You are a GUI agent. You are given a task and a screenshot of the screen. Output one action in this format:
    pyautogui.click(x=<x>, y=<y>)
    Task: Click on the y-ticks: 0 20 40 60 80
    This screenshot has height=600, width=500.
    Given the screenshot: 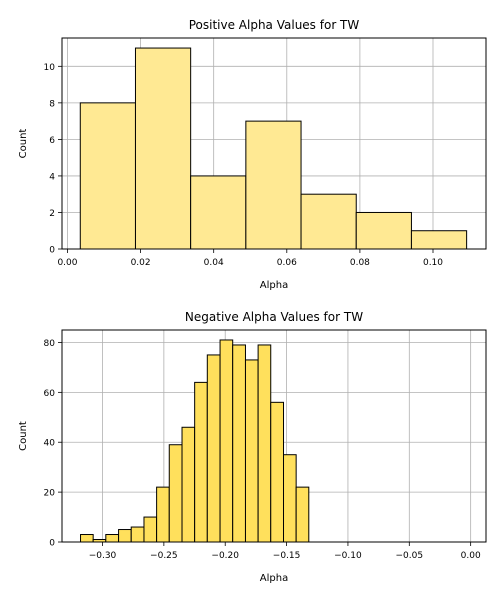 What is the action you would take?
    pyautogui.click(x=53, y=444)
    